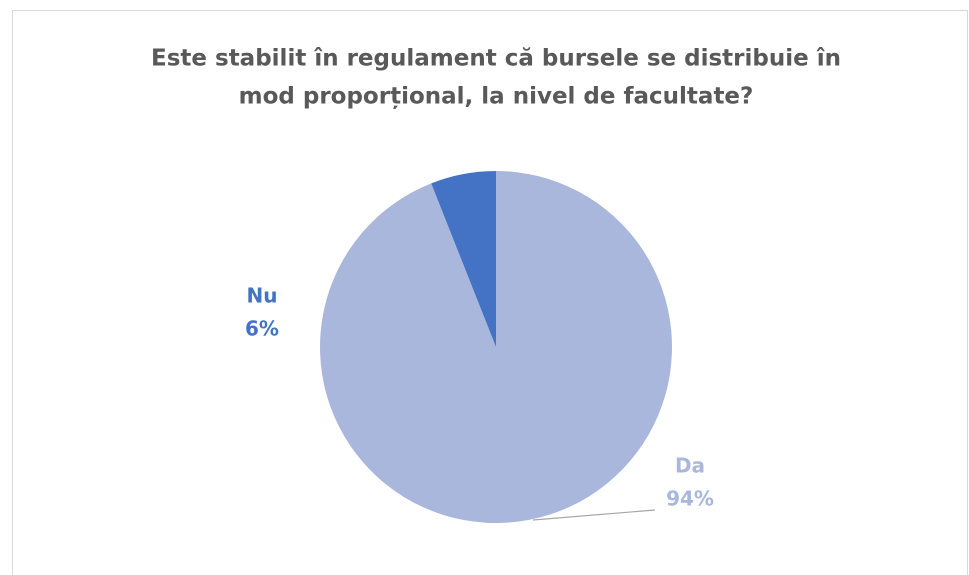  I want to click on data-label-category: Nu, so click(262, 296).